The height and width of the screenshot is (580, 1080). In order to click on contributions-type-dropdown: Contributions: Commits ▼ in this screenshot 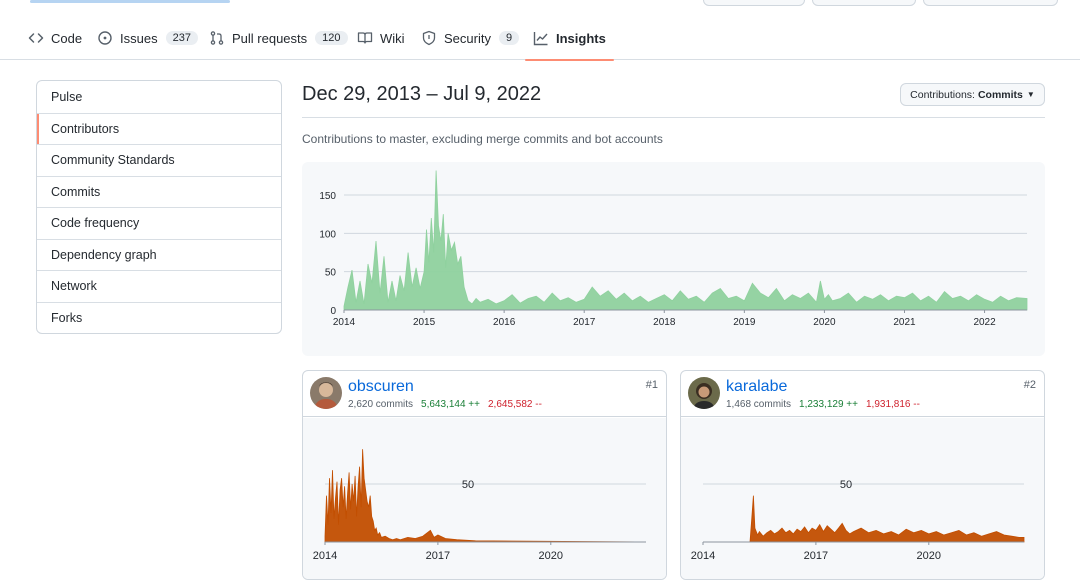, I will do `click(972, 94)`.